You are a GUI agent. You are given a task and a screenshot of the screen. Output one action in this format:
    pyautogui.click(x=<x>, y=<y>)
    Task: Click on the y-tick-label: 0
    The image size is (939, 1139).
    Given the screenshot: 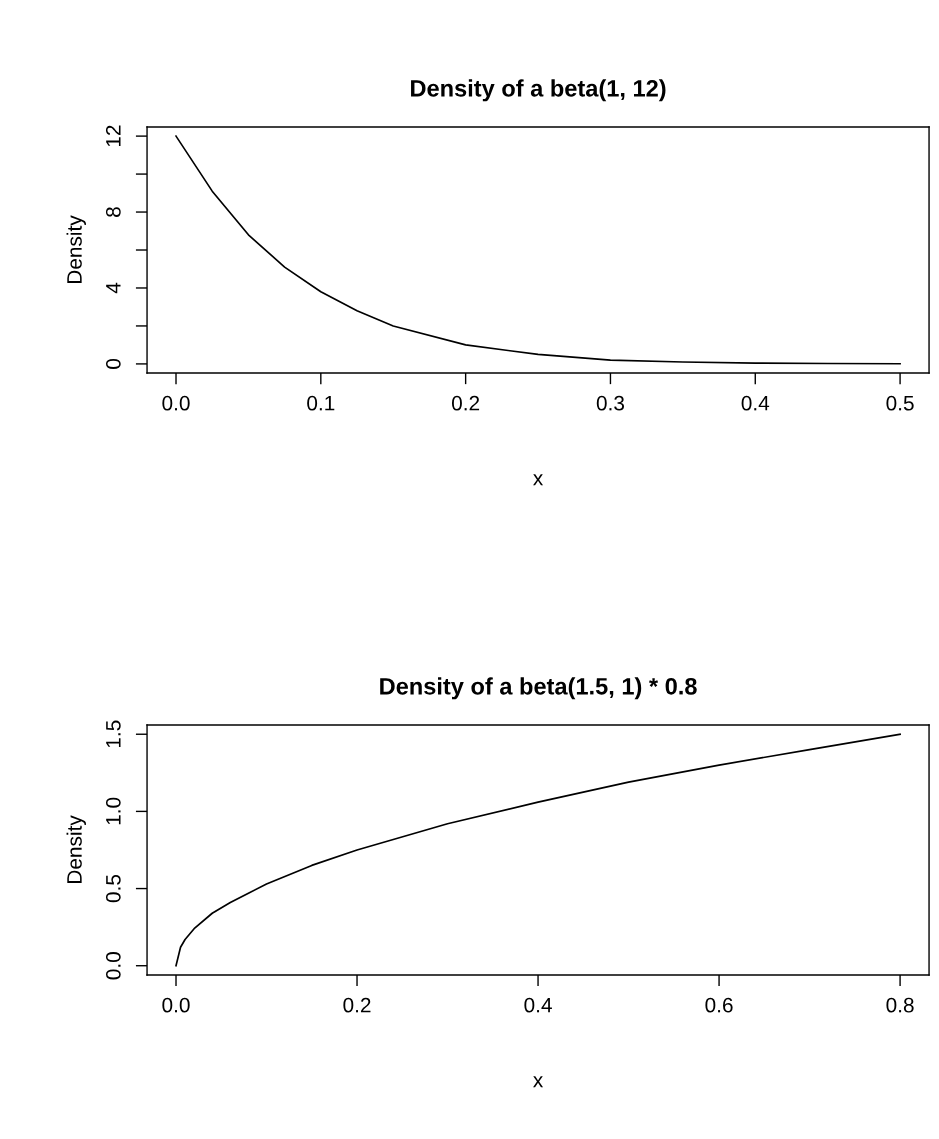 What is the action you would take?
    pyautogui.click(x=113, y=363)
    